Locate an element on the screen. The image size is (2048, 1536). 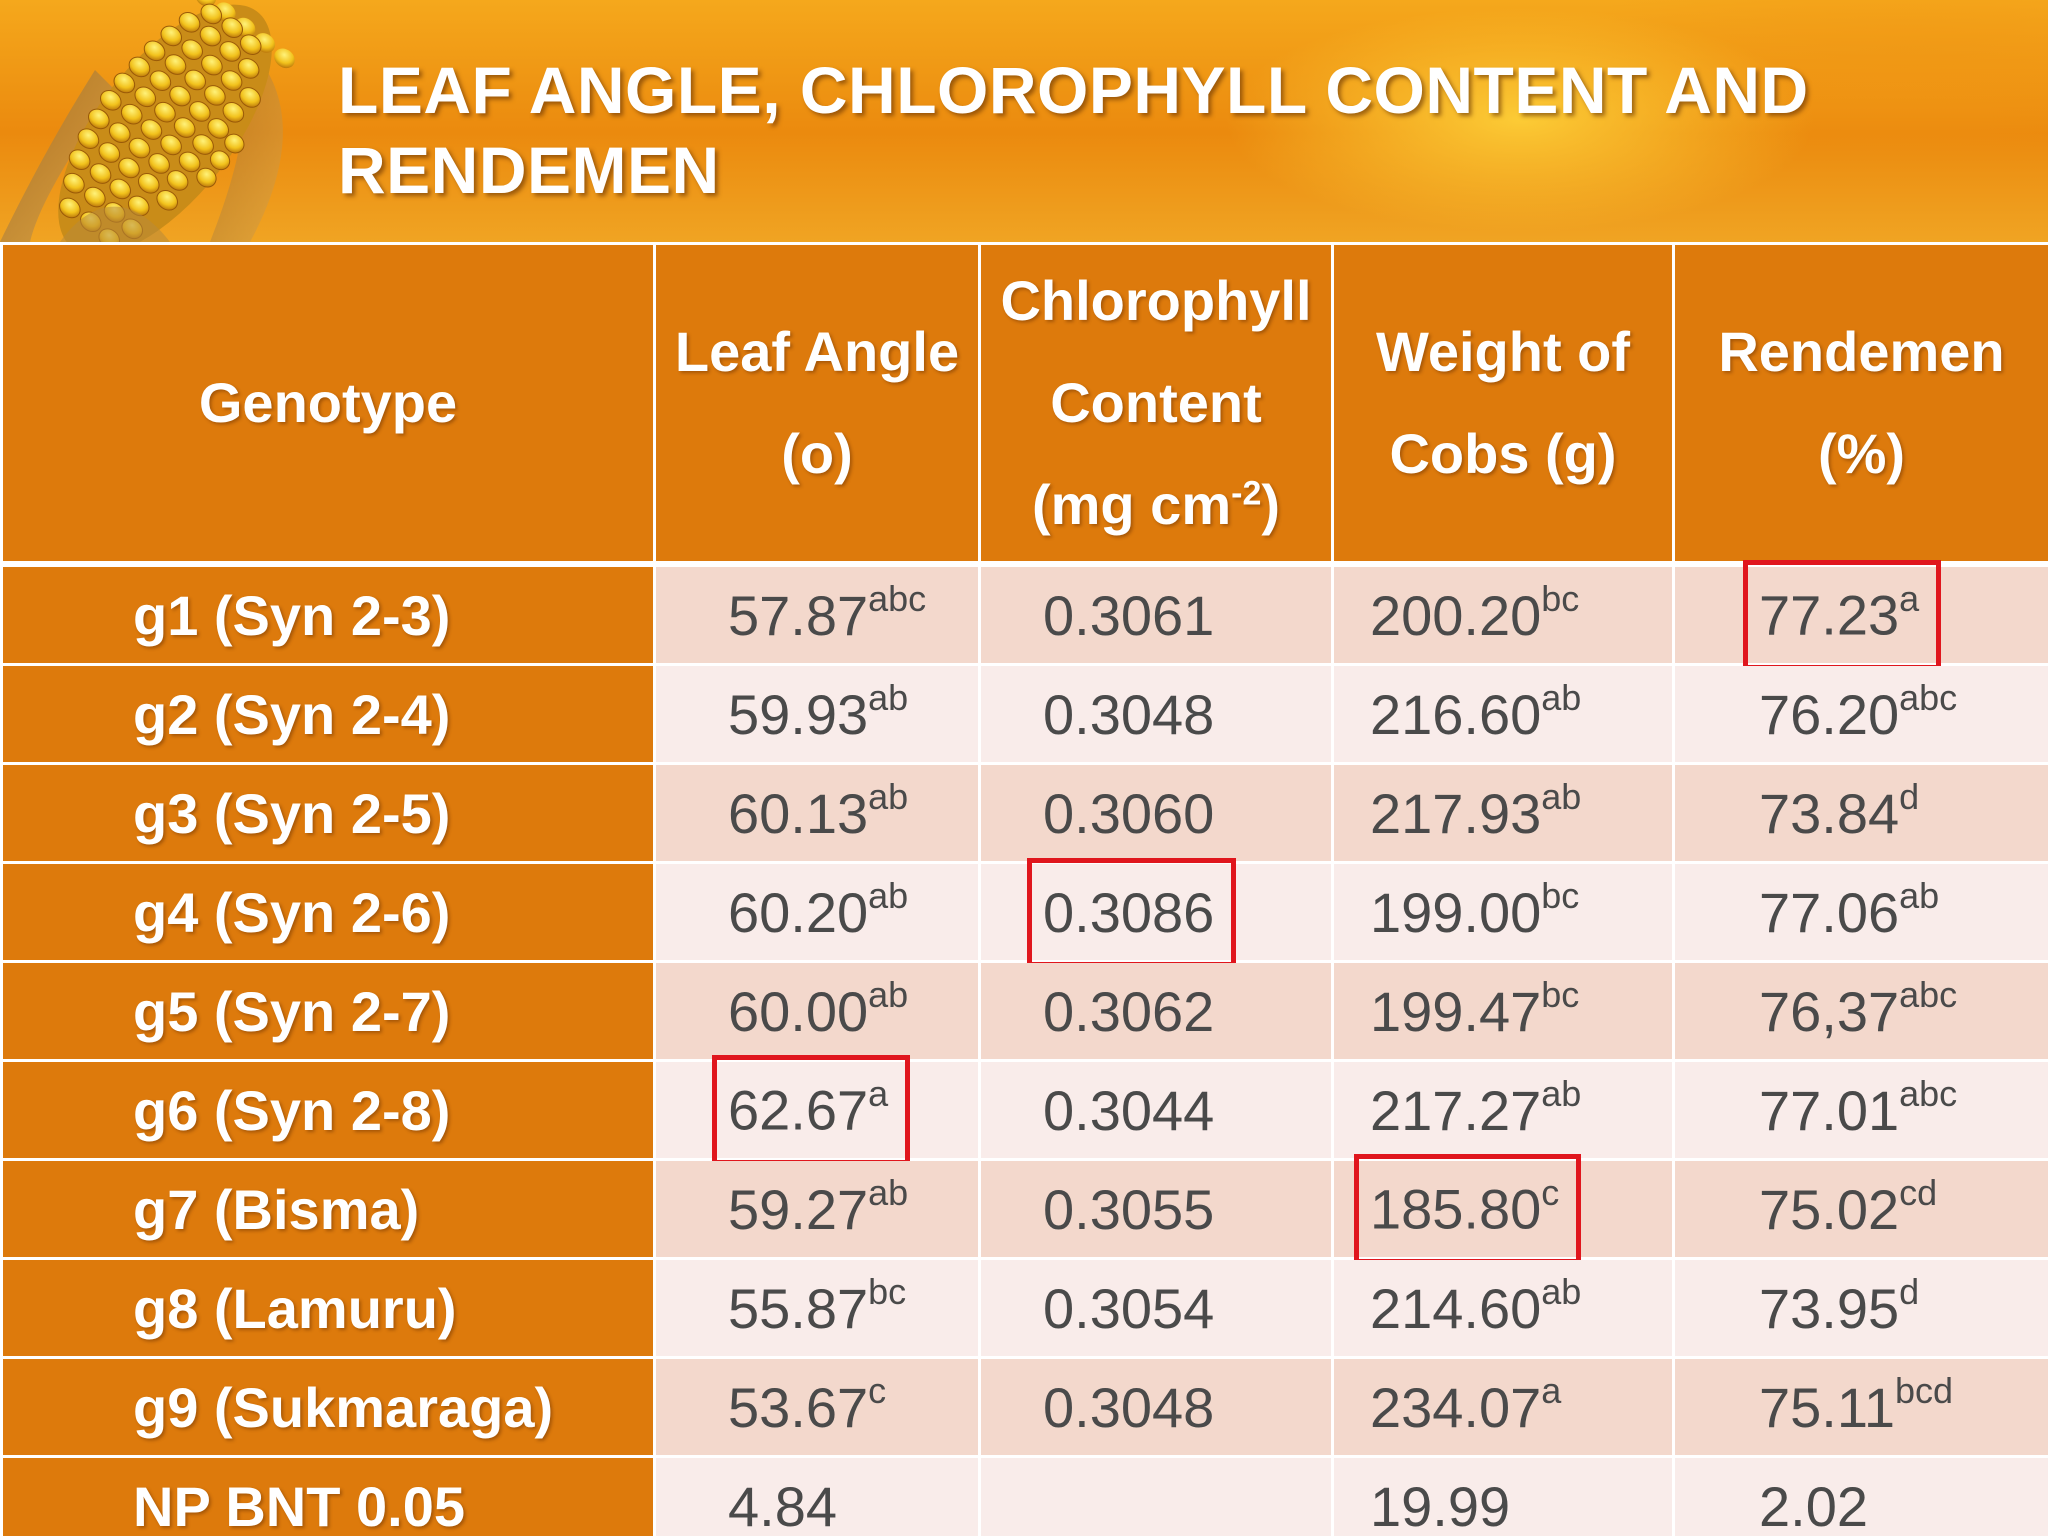
cell-weight-of-cobs-value: 199.47bc is located at coordinates (1474, 1008).